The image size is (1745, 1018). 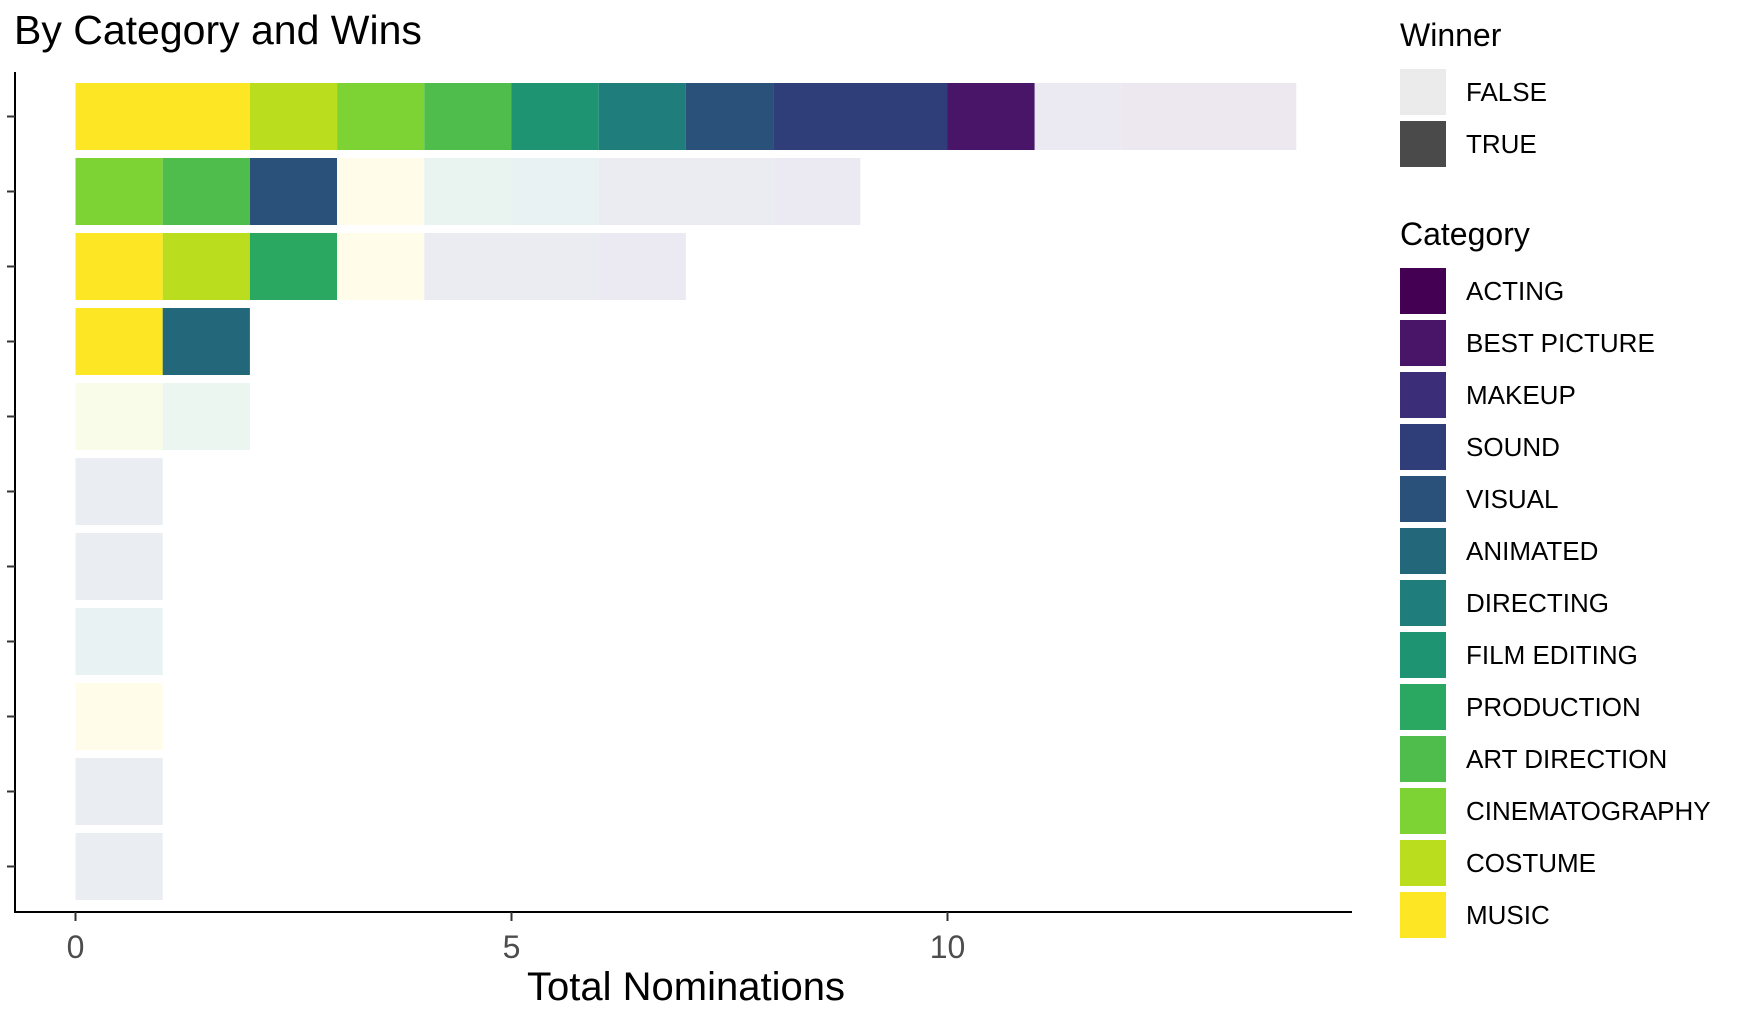 I want to click on legend-label: PRODUCTION, so click(x=1553, y=707).